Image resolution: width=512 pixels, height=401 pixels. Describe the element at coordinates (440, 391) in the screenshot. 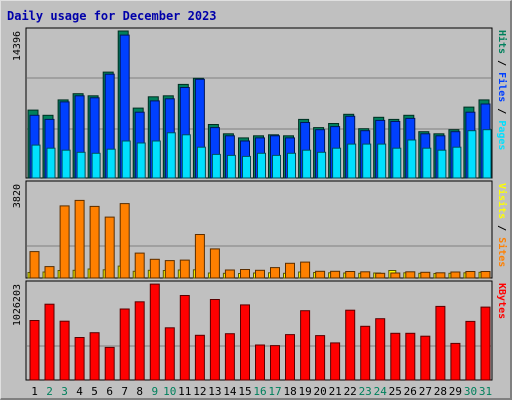

I see `x-tick-label: 28` at that location.